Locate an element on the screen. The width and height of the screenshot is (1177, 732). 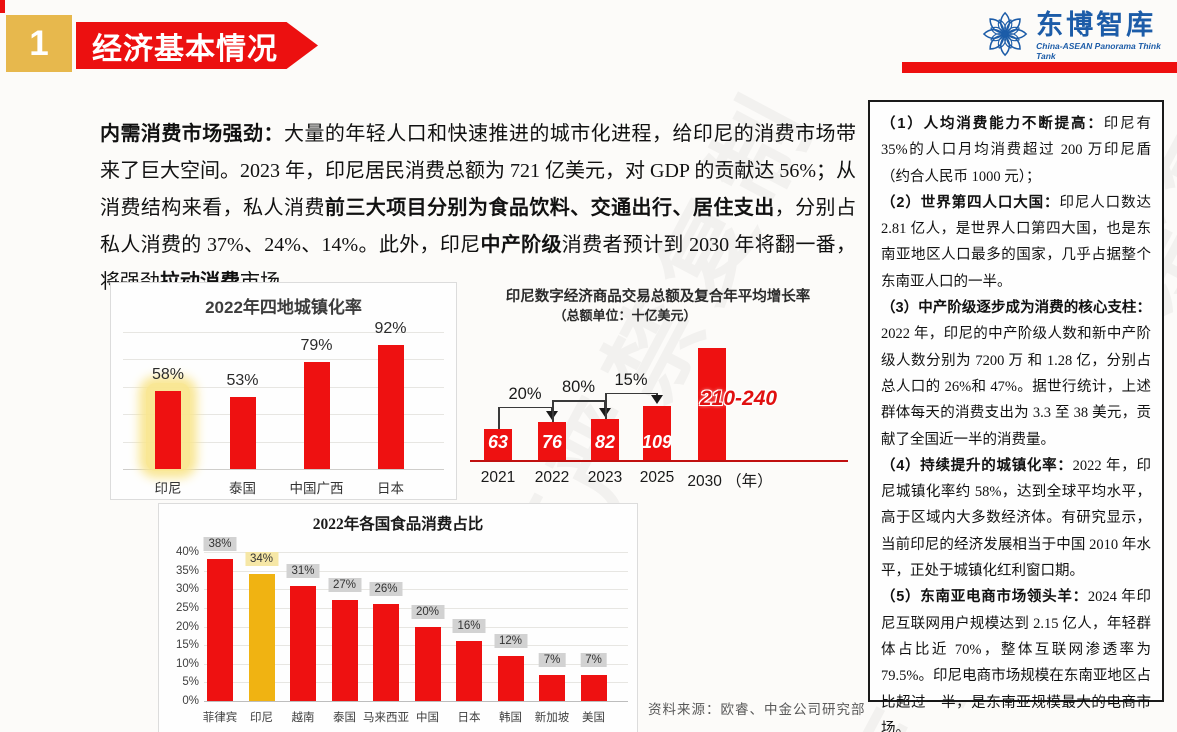
bar-category-label: 2021 is located at coordinates (498, 477).